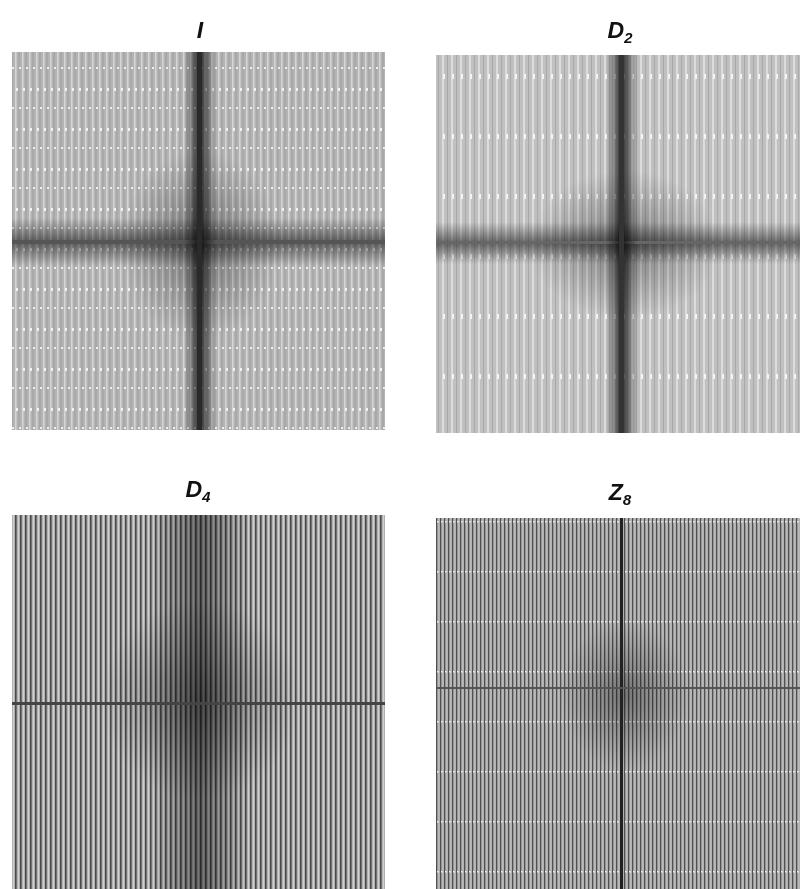  I want to click on title-subscript: 4, so click(206, 497).